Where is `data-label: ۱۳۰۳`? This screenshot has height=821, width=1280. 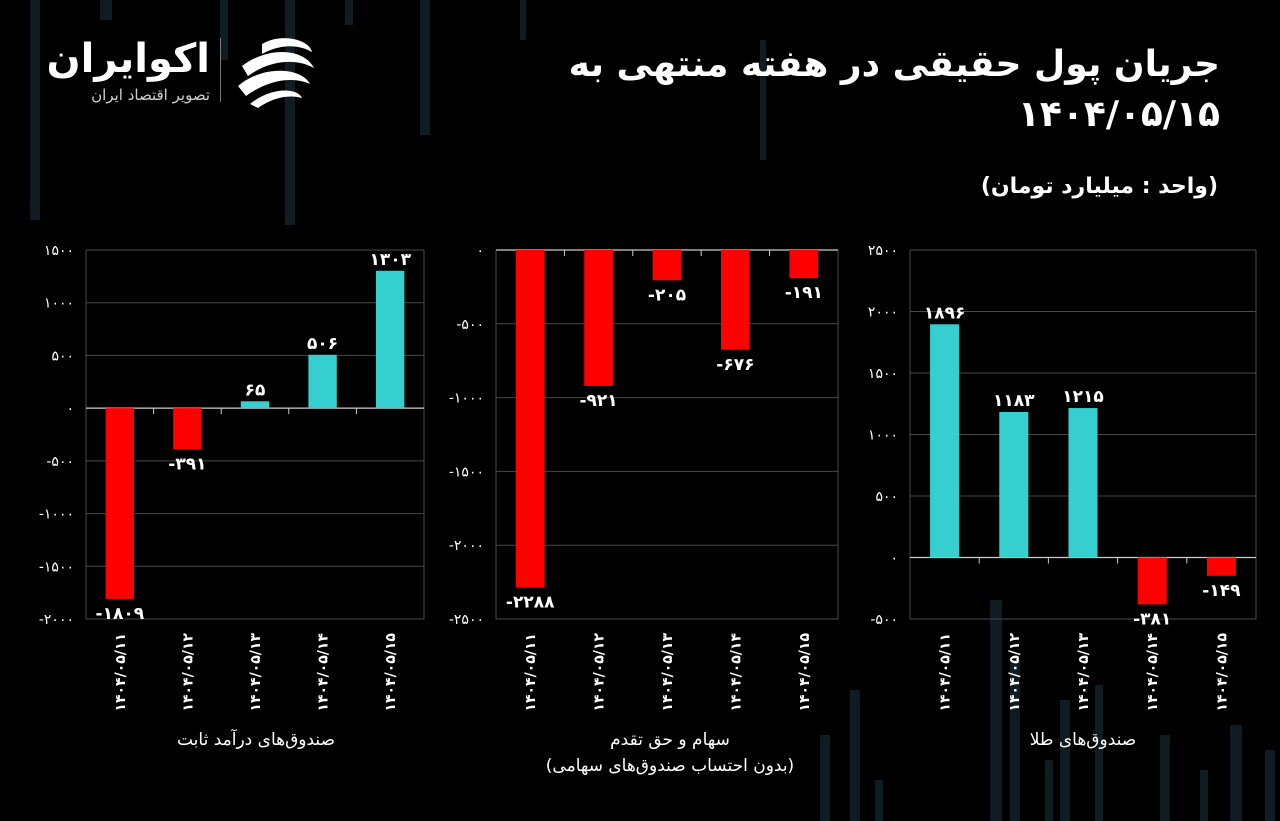
data-label: ۱۳۰۳ is located at coordinates (390, 260).